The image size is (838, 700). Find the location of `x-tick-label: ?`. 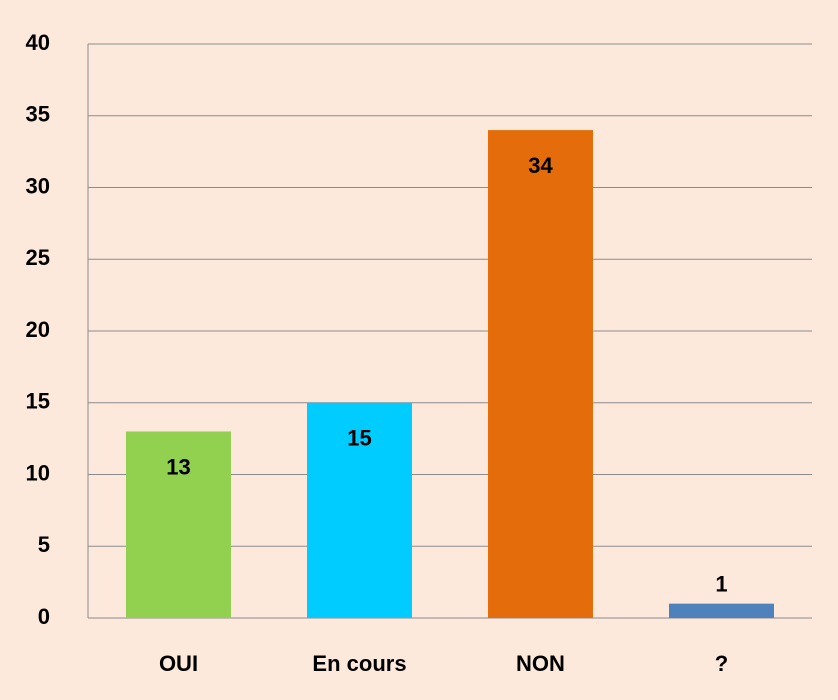

x-tick-label: ? is located at coordinates (721, 663).